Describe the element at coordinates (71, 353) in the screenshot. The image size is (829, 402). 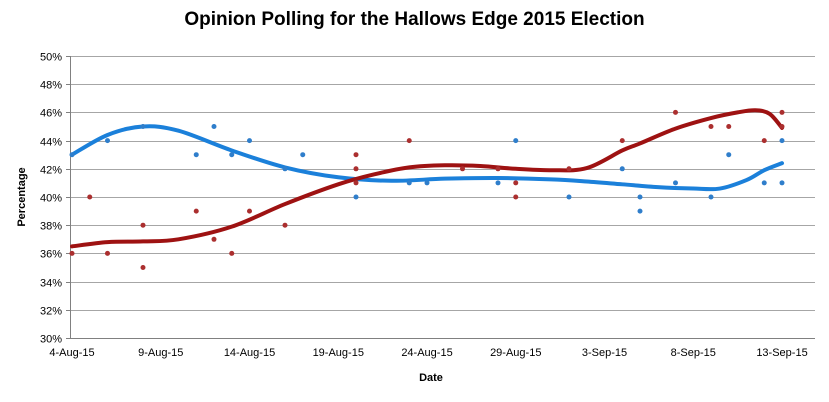
I see `x-tick-label: 4-Aug-15` at that location.